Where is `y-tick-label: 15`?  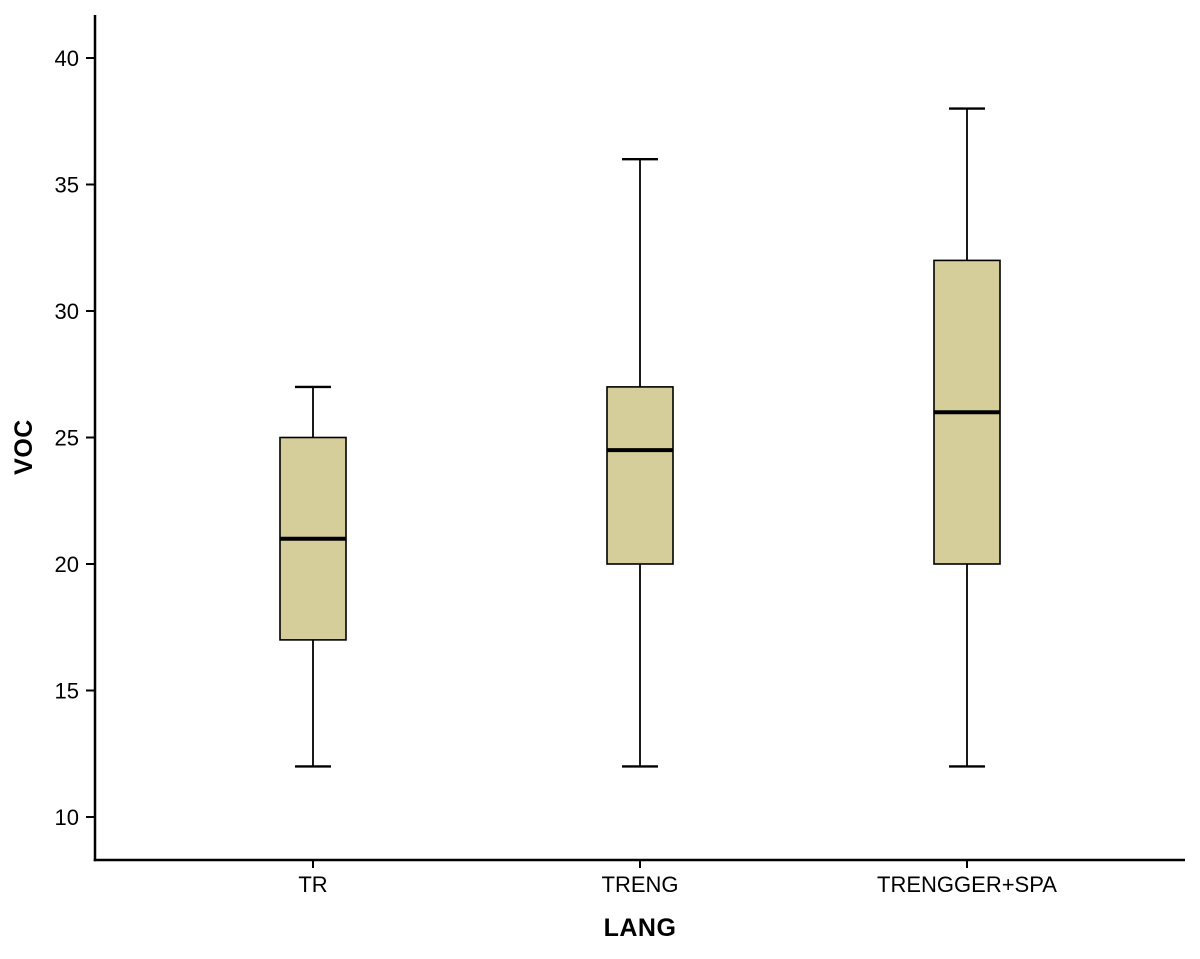 y-tick-label: 15 is located at coordinates (67, 690).